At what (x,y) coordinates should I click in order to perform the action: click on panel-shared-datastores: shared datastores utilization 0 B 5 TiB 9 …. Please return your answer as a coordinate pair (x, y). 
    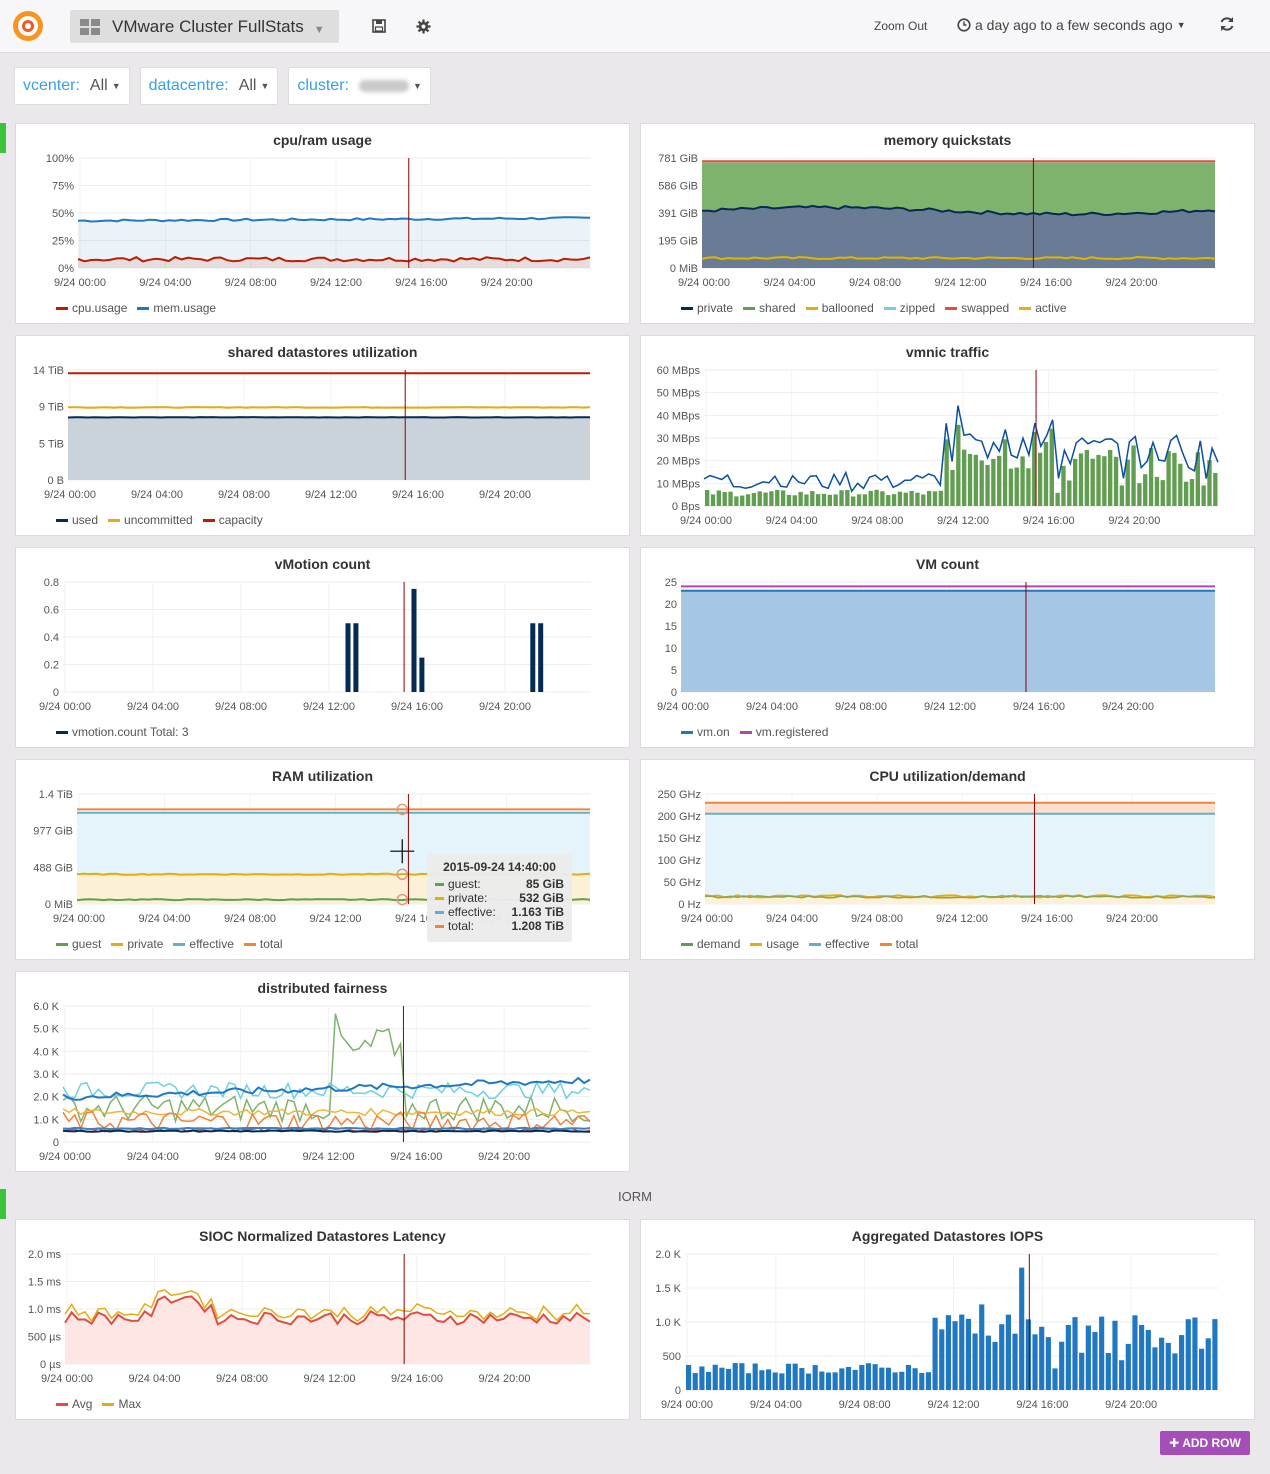
    Looking at the image, I should click on (322, 435).